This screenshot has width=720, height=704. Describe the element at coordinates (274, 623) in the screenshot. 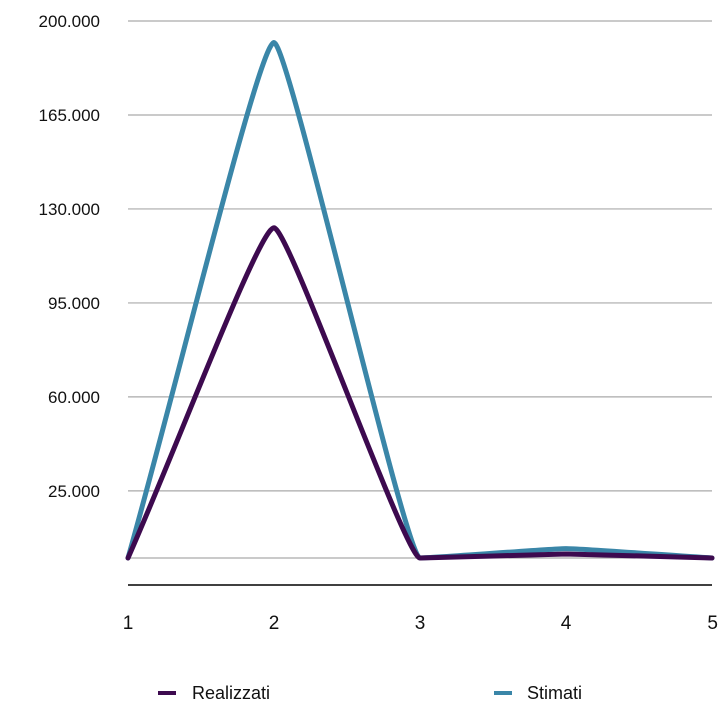

I see `x-tick-label: 2` at that location.